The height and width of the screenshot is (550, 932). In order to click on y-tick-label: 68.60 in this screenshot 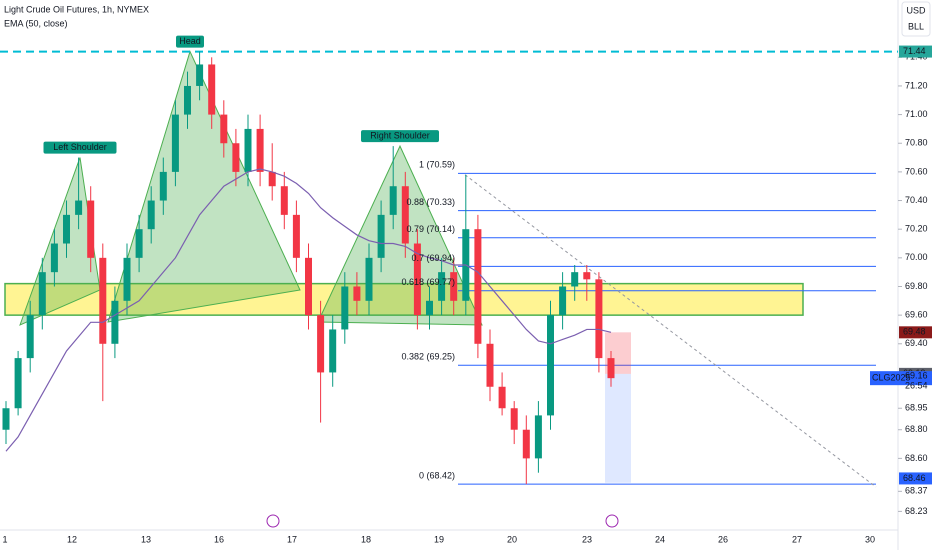, I will do `click(916, 458)`.